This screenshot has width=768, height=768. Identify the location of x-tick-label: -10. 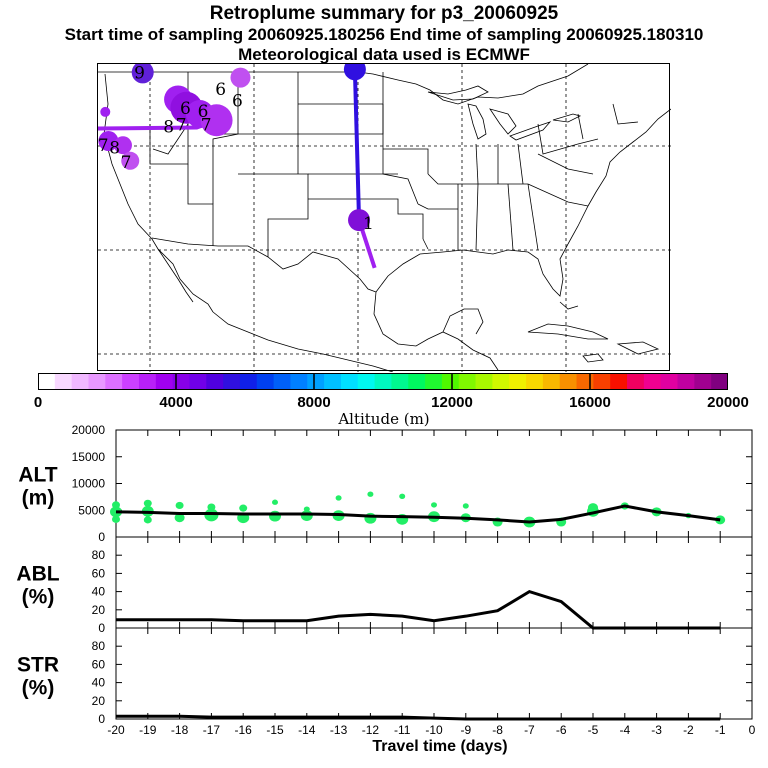
(434, 730).